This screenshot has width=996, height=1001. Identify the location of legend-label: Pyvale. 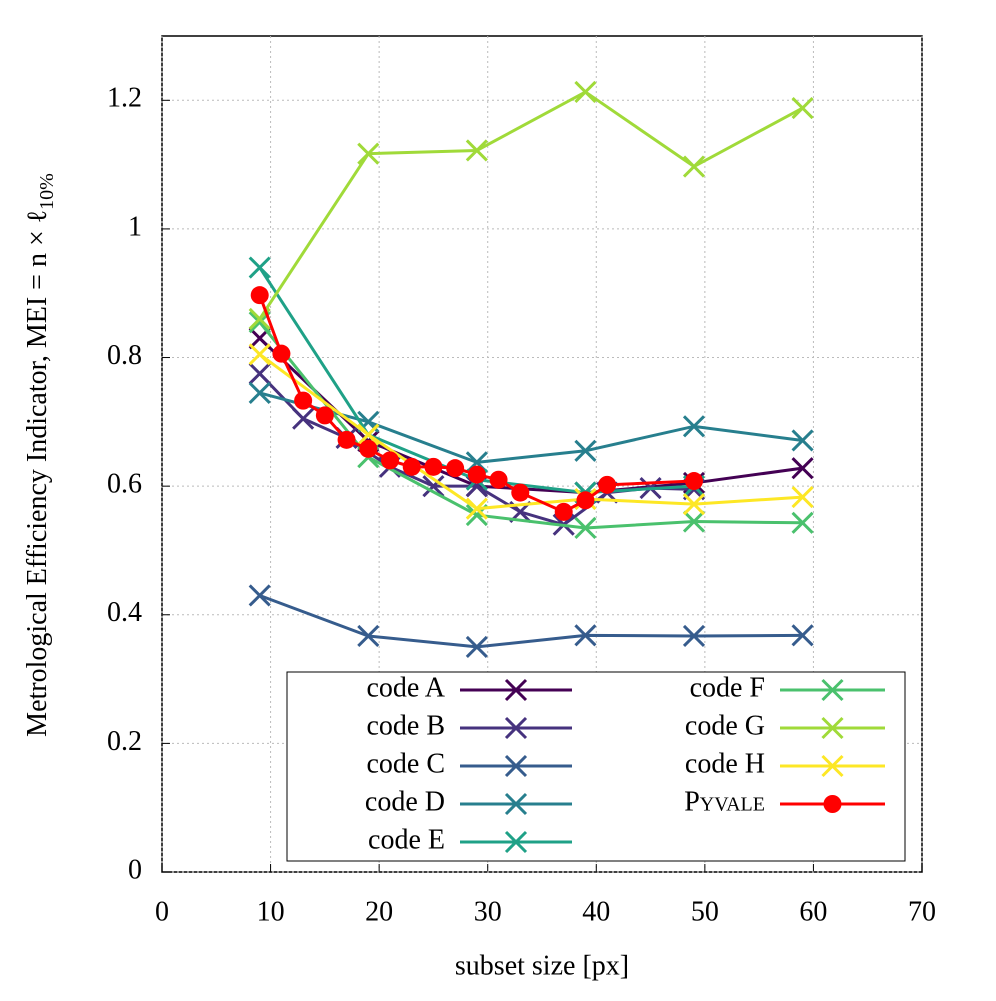
(724, 801).